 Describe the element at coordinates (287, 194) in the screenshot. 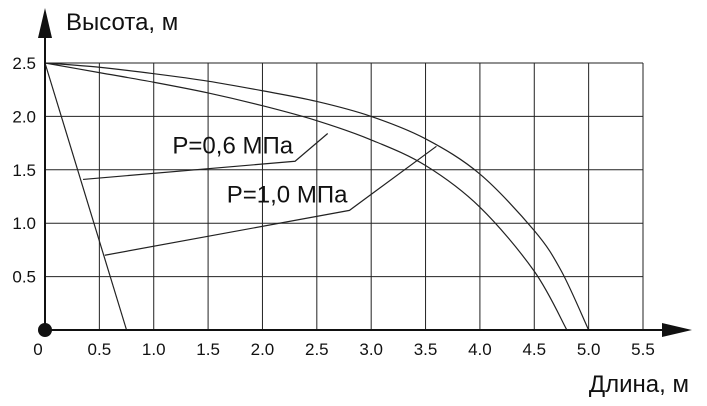

I see `series-label-1: P=1,0 МПа` at that location.